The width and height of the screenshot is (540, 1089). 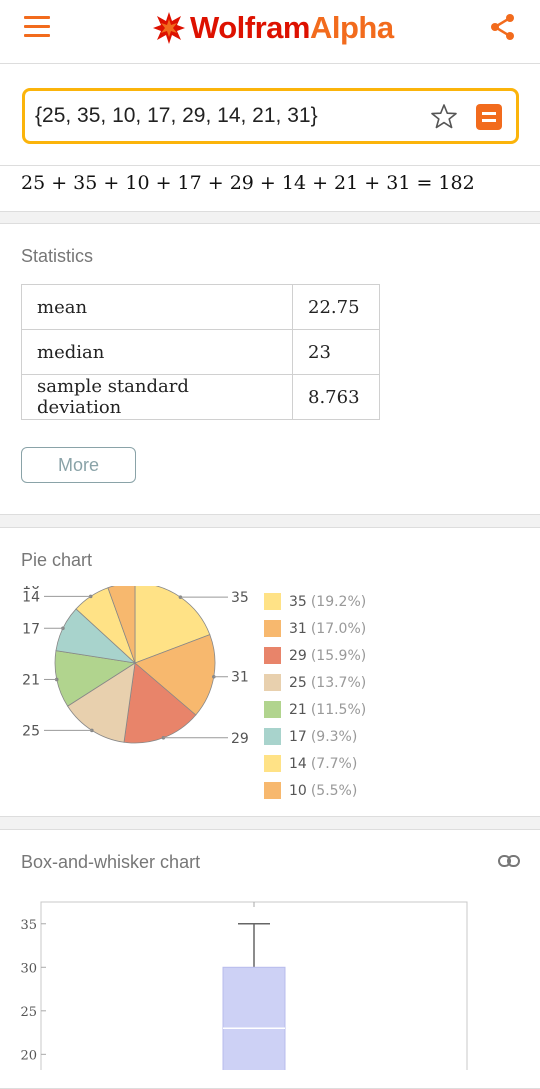 What do you see at coordinates (135, 666) in the screenshot?
I see `pie-chart: 35 31 29 25 21 17 1410` at bounding box center [135, 666].